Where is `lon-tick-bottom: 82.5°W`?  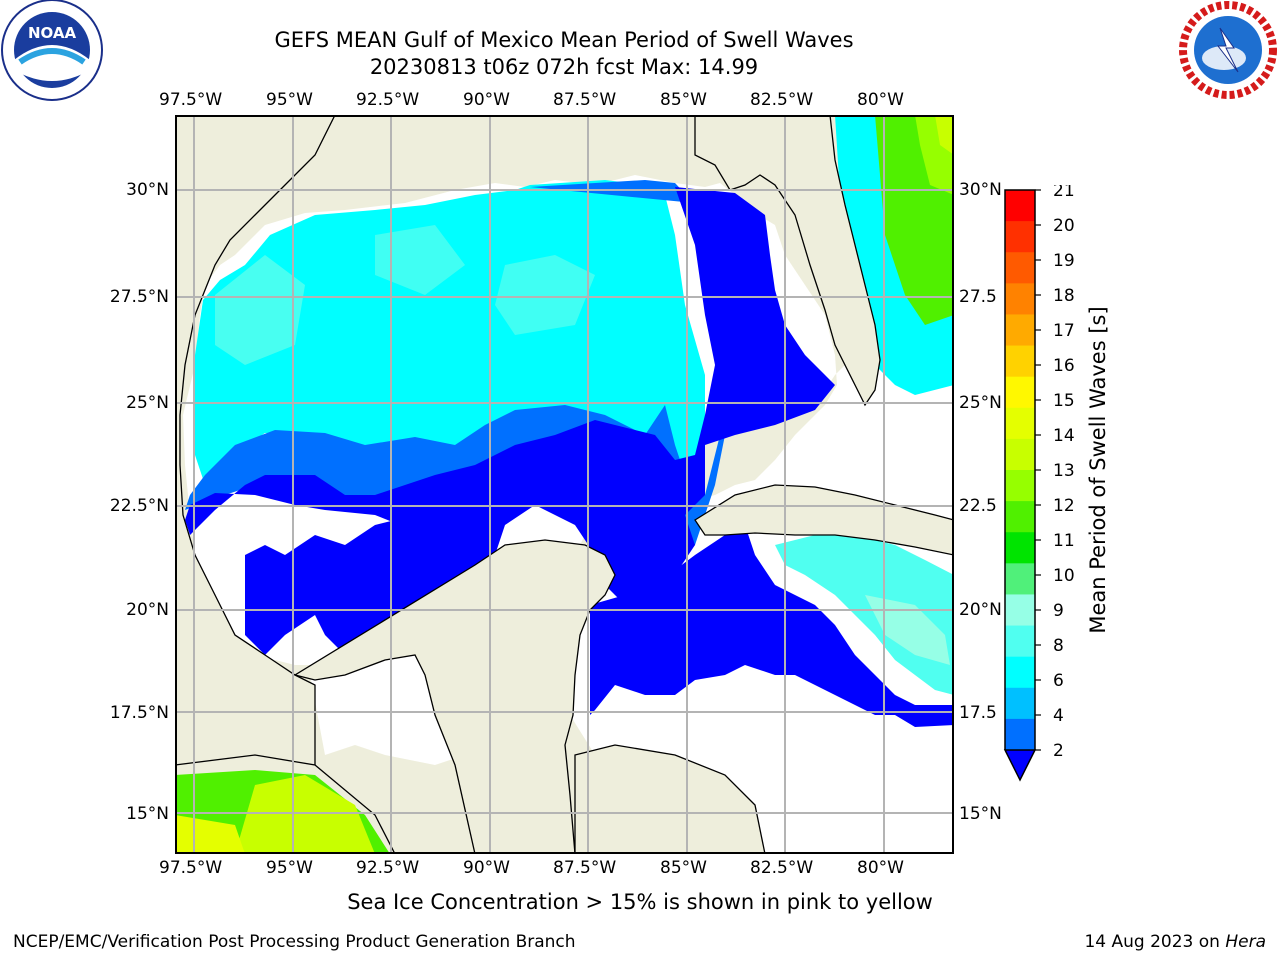 lon-tick-bottom: 82.5°W is located at coordinates (782, 868).